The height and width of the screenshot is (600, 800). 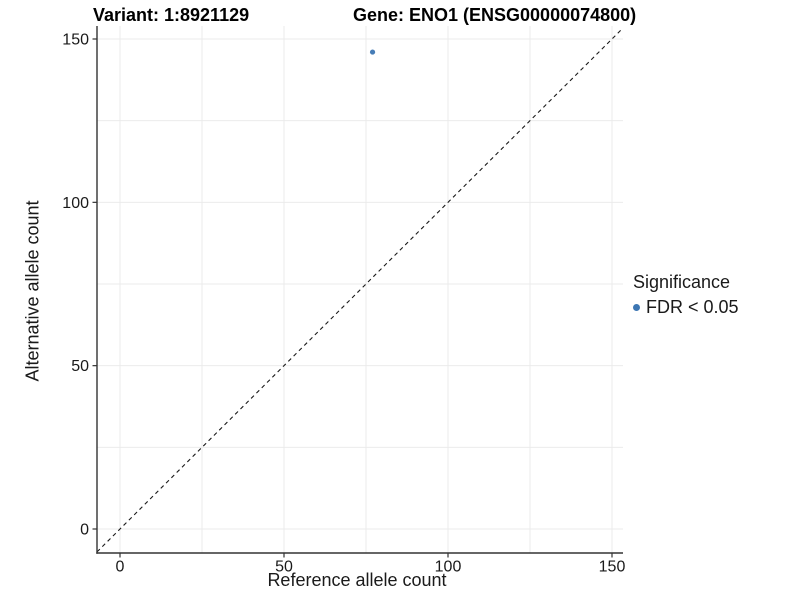 I want to click on legend-title: Significance, so click(x=682, y=282).